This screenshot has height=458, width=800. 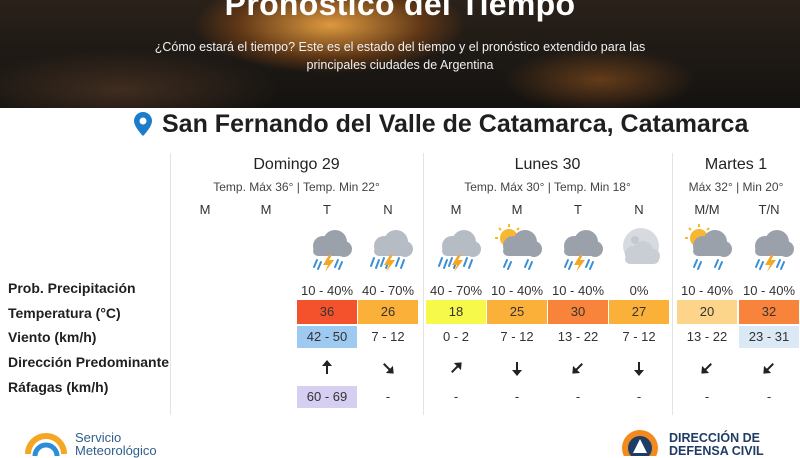 What do you see at coordinates (72, 288) in the screenshot?
I see `row-label-precipitation: Prob. Precipitación` at bounding box center [72, 288].